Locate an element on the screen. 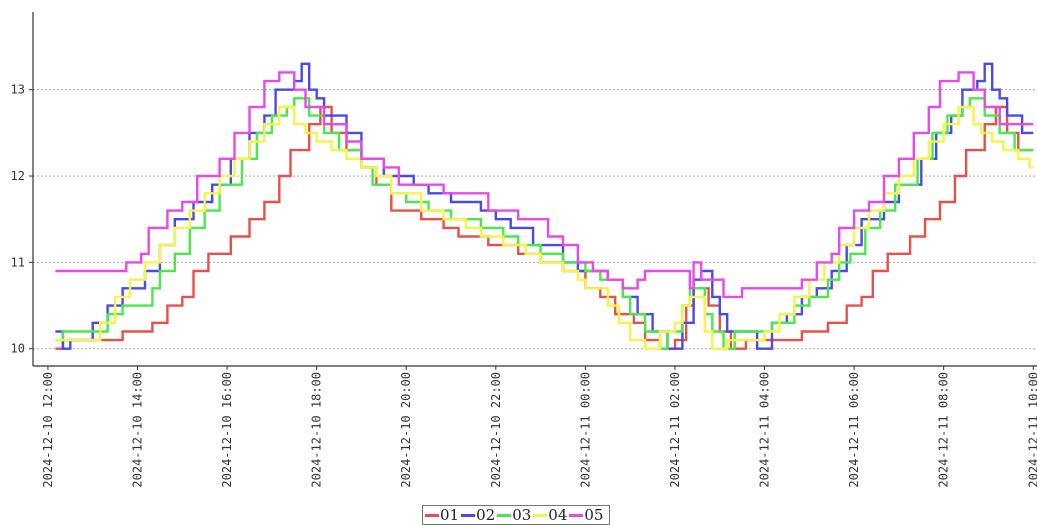 This screenshot has width=1037, height=525. y-tick-label: 12 is located at coordinates (18, 176).